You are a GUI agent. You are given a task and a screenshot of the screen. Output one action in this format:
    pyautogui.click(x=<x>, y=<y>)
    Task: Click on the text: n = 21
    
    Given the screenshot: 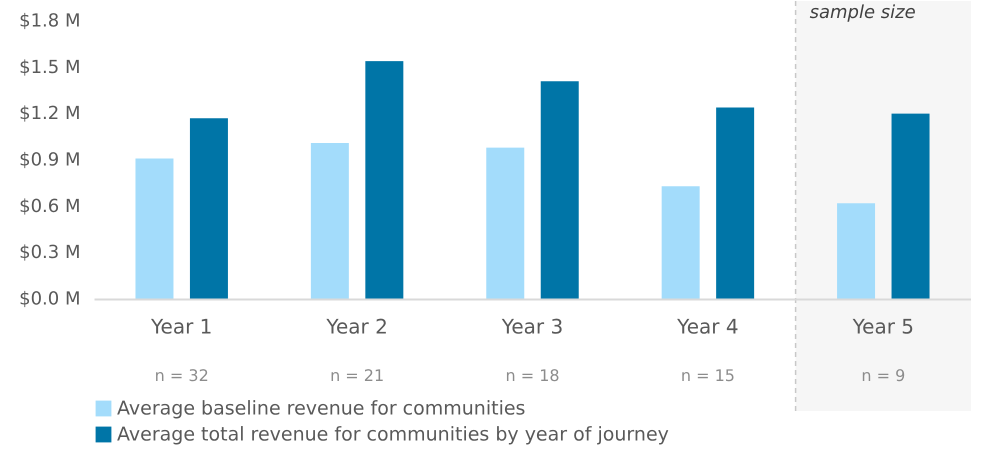 What is the action you would take?
    pyautogui.click(x=357, y=375)
    